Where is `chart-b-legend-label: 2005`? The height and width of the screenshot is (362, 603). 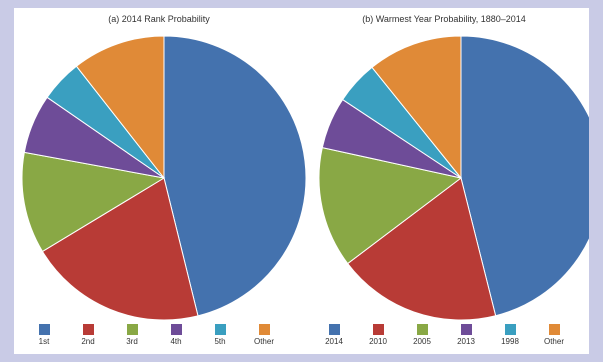 chart-b-legend-label: 2005 is located at coordinates (422, 341).